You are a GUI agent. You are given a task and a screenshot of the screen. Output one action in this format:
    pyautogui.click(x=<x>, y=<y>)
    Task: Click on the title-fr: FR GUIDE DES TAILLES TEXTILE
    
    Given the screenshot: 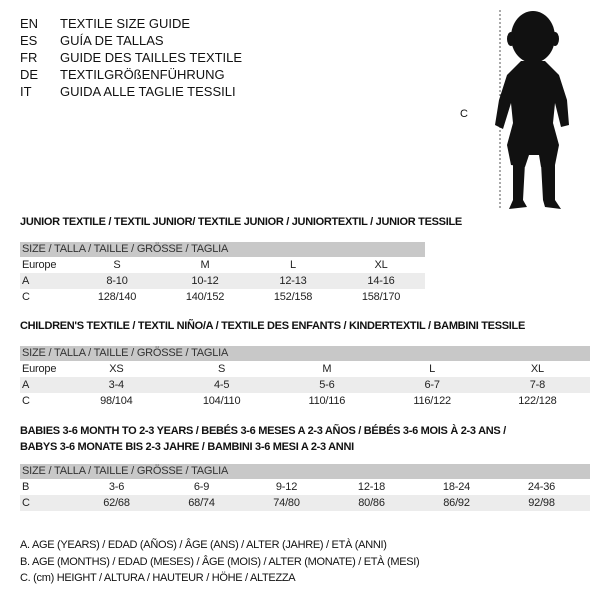 What is the action you would take?
    pyautogui.click(x=131, y=57)
    